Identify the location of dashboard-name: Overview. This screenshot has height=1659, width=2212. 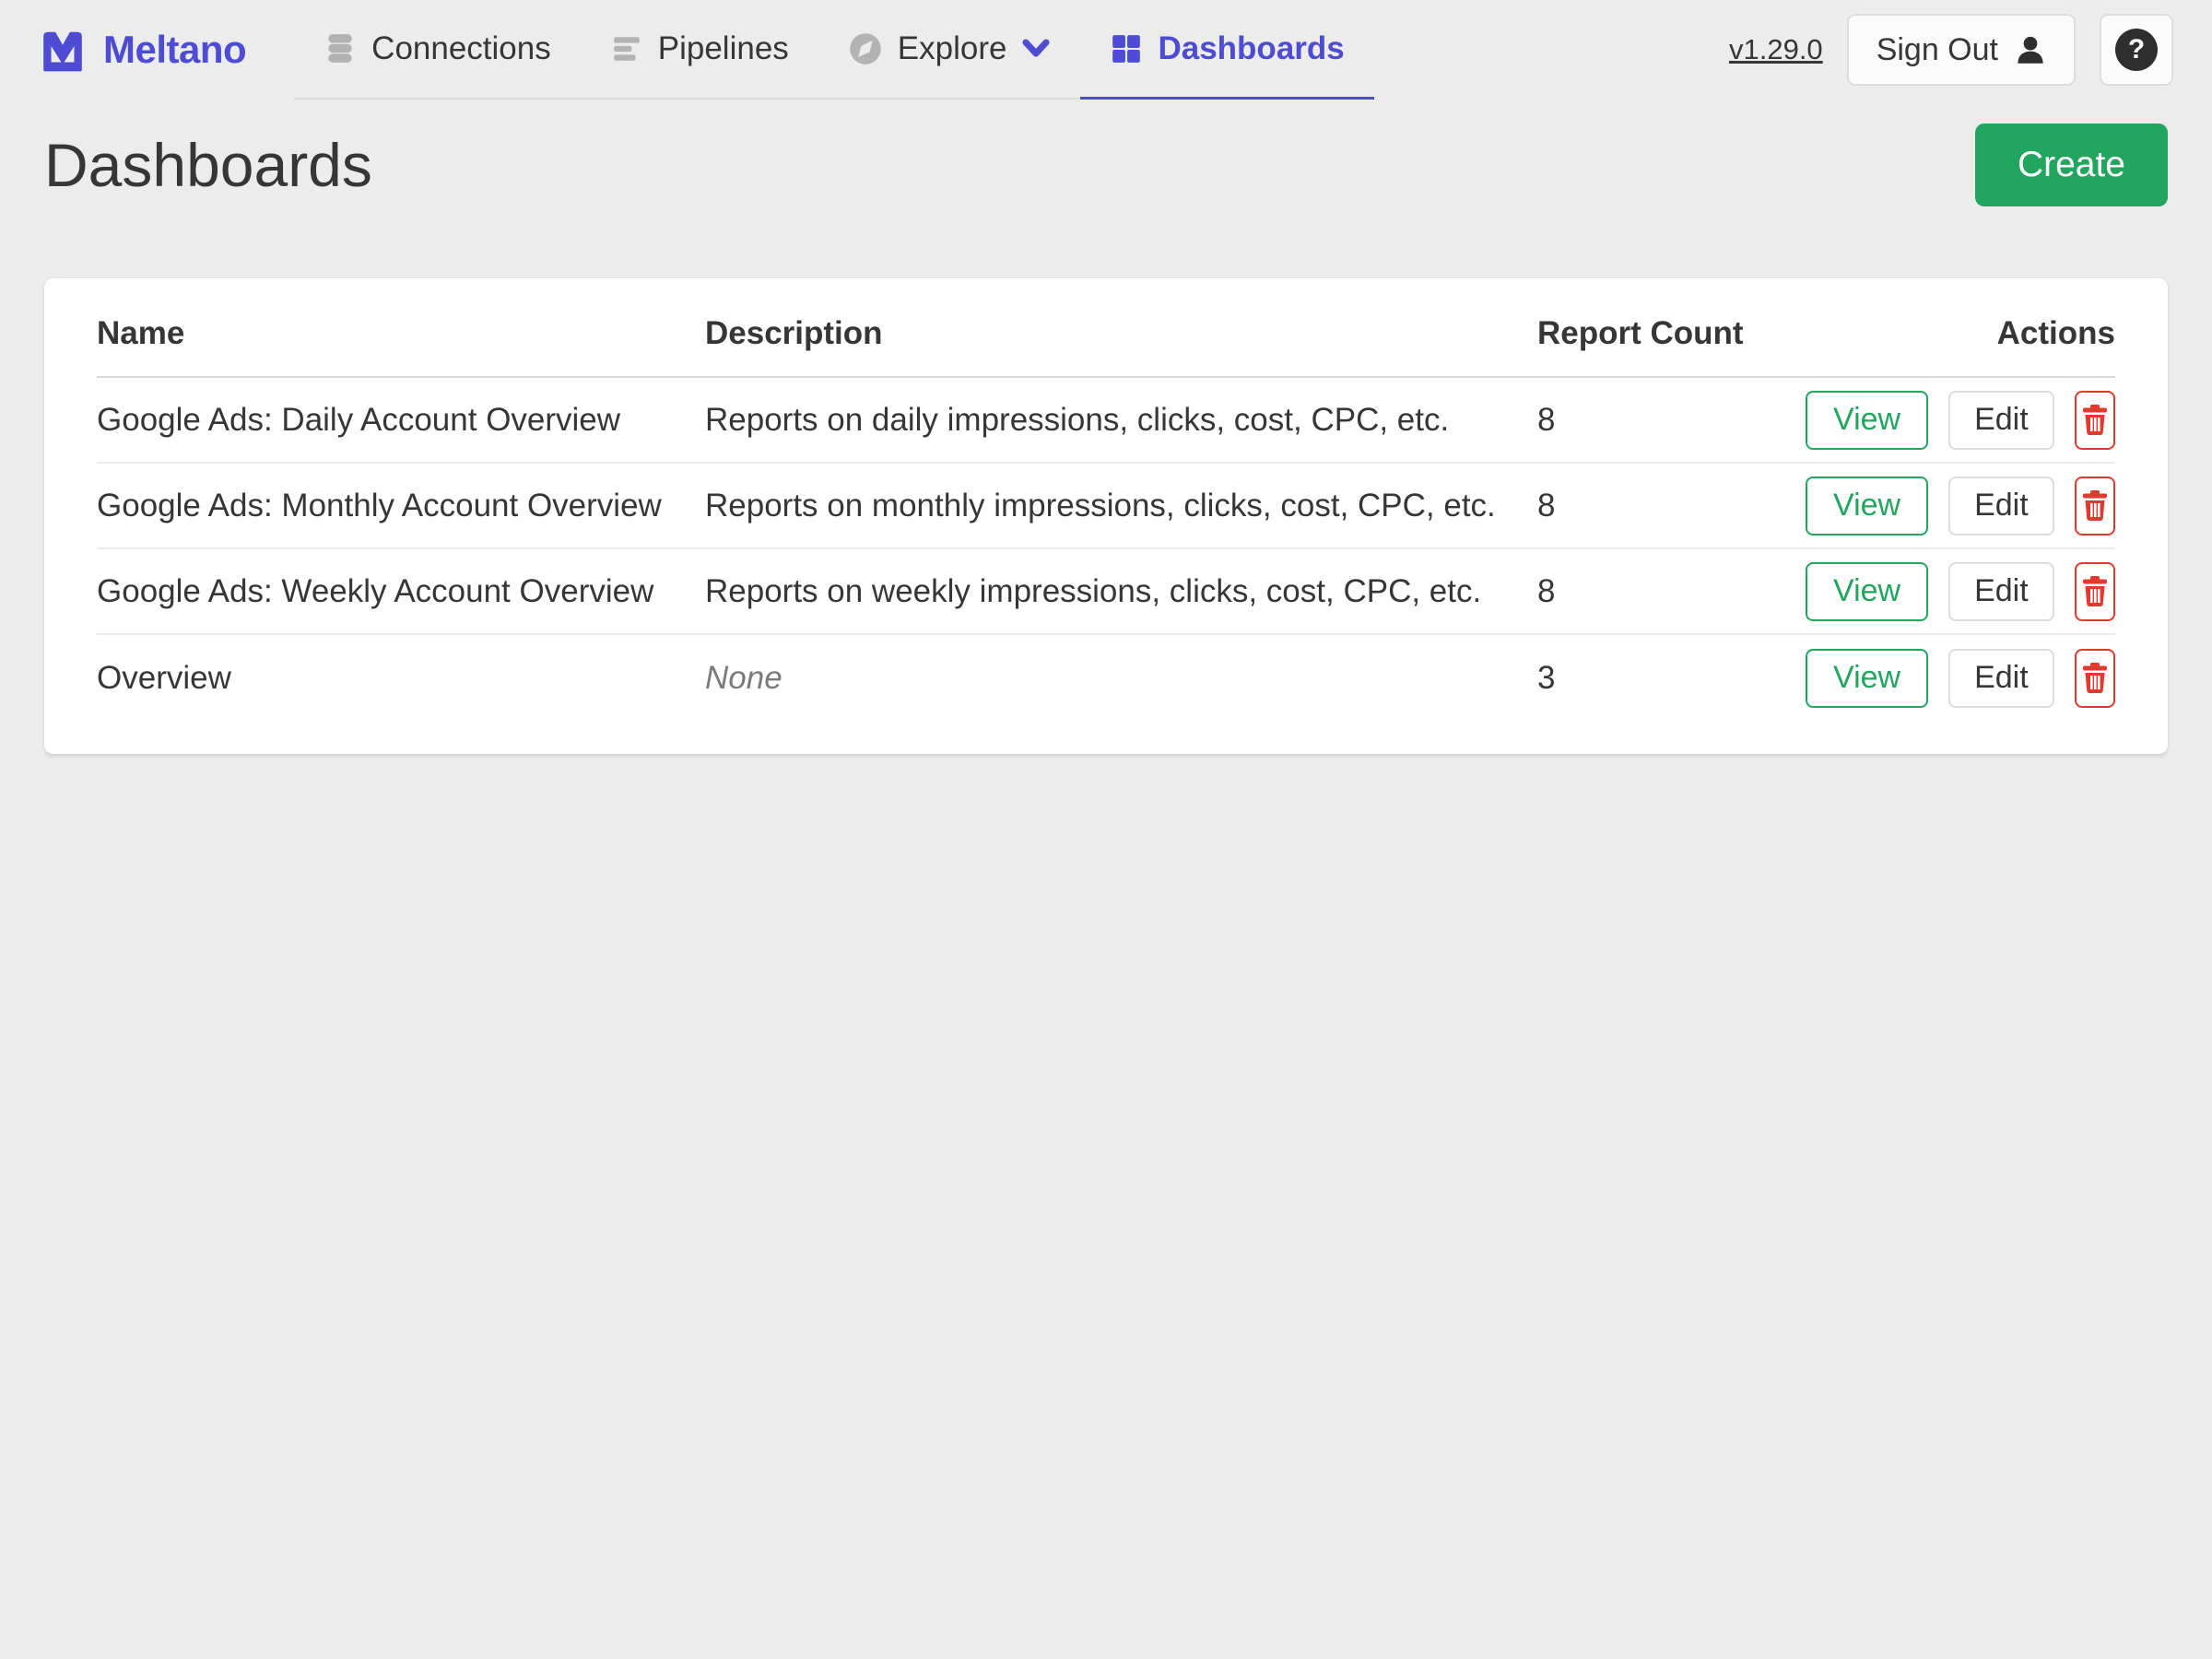
(164, 677).